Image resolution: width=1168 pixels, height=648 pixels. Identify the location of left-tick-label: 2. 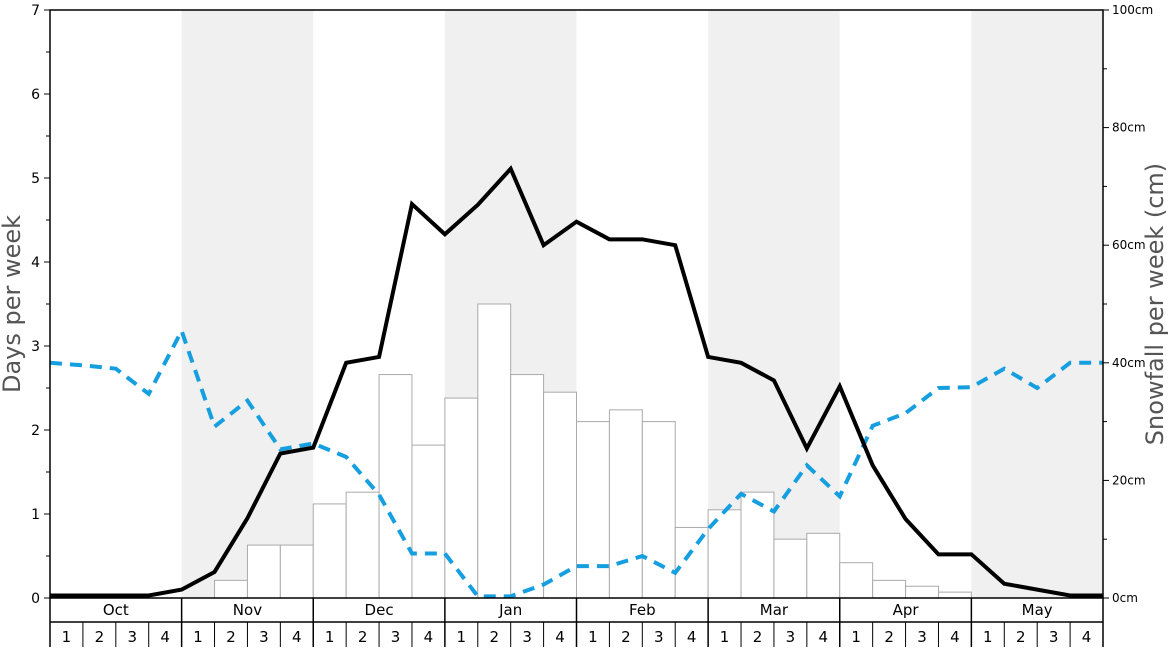
(35, 431).